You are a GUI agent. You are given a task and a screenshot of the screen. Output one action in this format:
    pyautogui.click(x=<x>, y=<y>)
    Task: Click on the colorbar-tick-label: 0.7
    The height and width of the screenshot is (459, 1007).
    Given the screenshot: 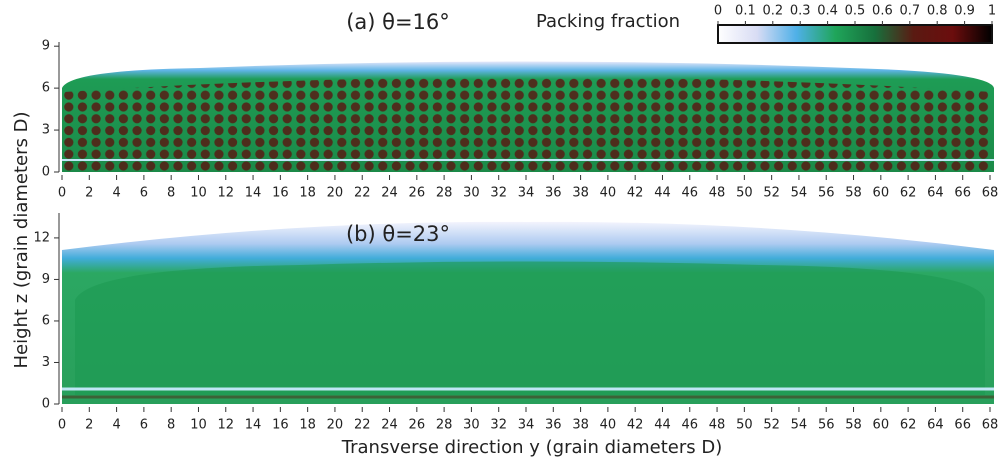 What is the action you would take?
    pyautogui.click(x=909, y=11)
    